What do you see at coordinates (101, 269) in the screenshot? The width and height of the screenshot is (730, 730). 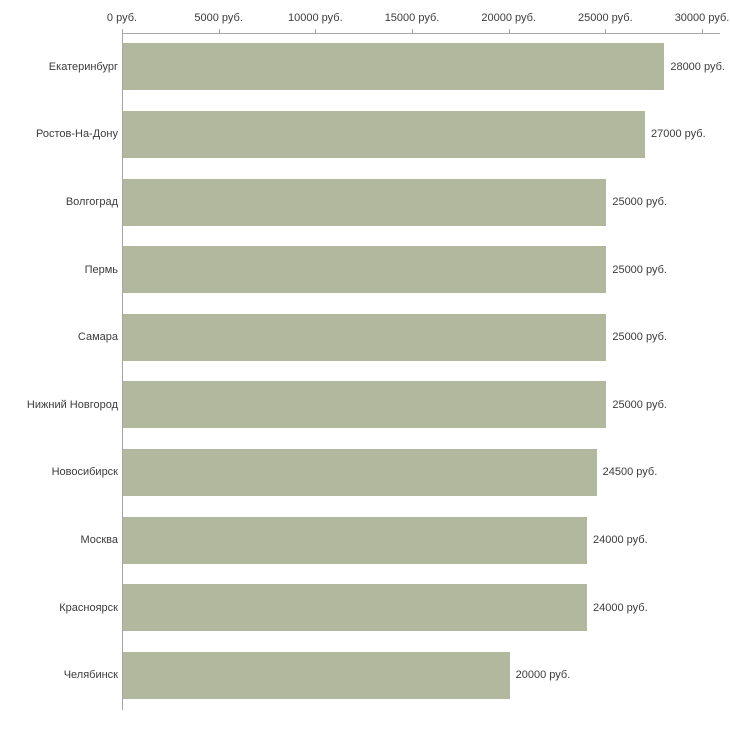 I see `category-label: Пермь` at bounding box center [101, 269].